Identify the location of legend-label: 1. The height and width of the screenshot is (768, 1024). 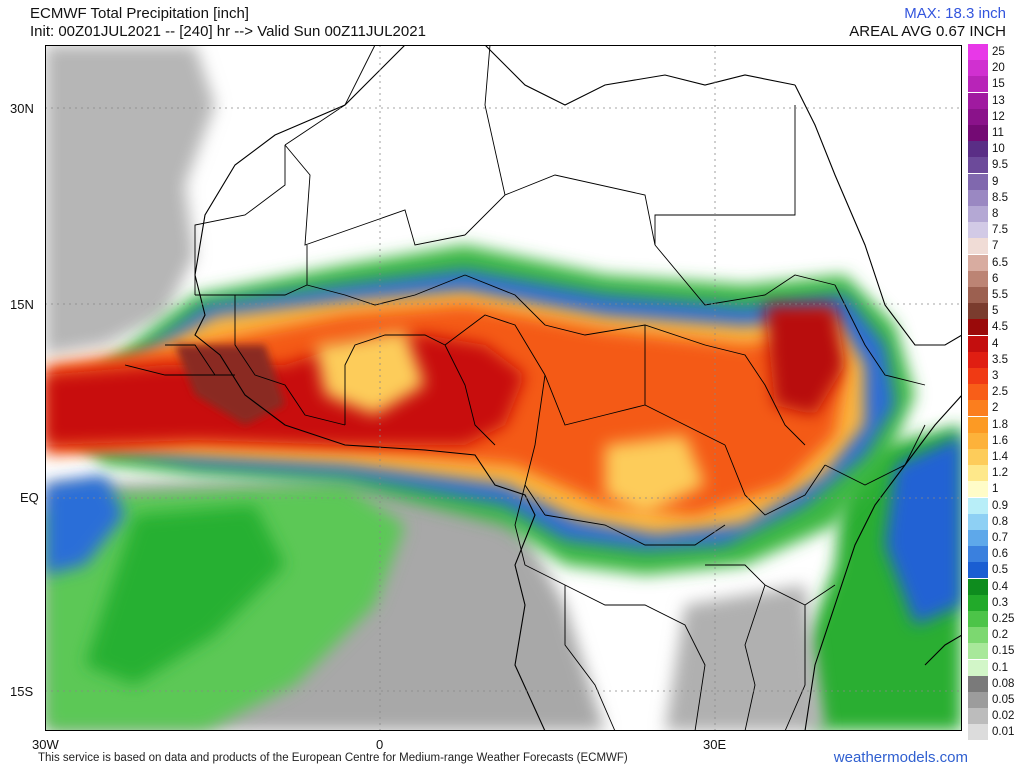
(995, 489).